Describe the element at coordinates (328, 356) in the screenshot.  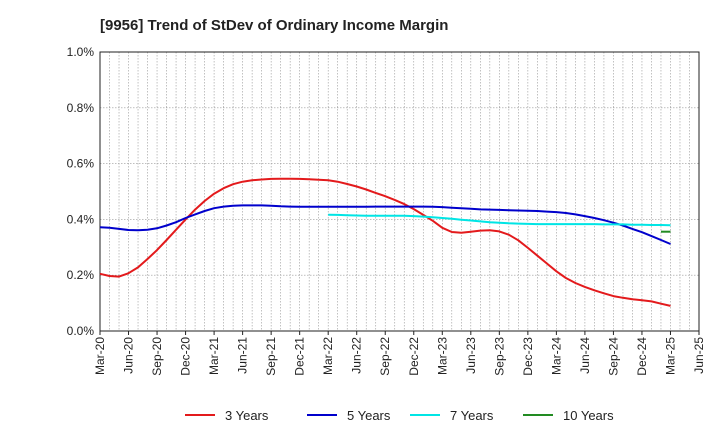
I see `x-tick-label: Mar-22` at that location.